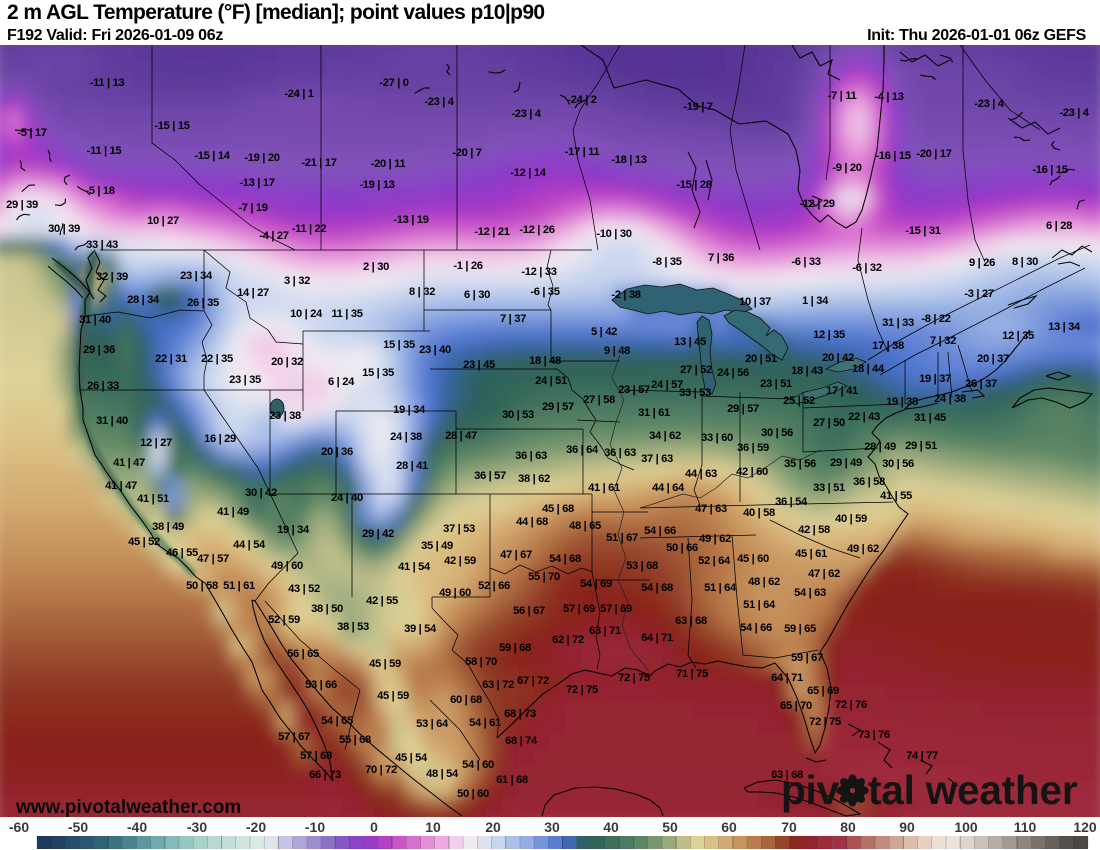 This screenshot has width=1100, height=850. What do you see at coordinates (654, 413) in the screenshot?
I see `svg-text: 31 | 61` at bounding box center [654, 413].